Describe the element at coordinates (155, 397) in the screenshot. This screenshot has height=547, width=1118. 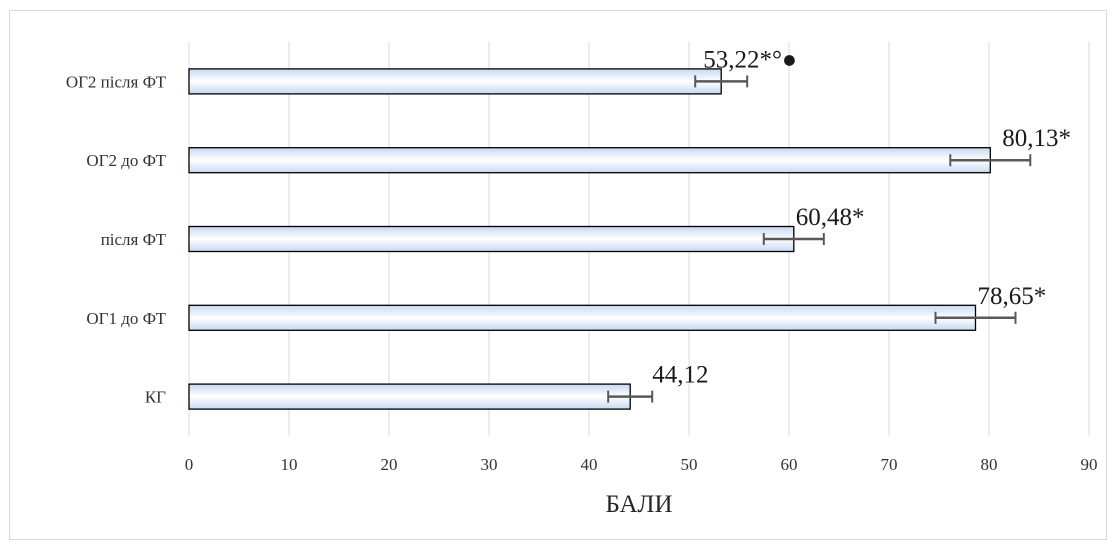
I see `category-label: КГ` at that location.